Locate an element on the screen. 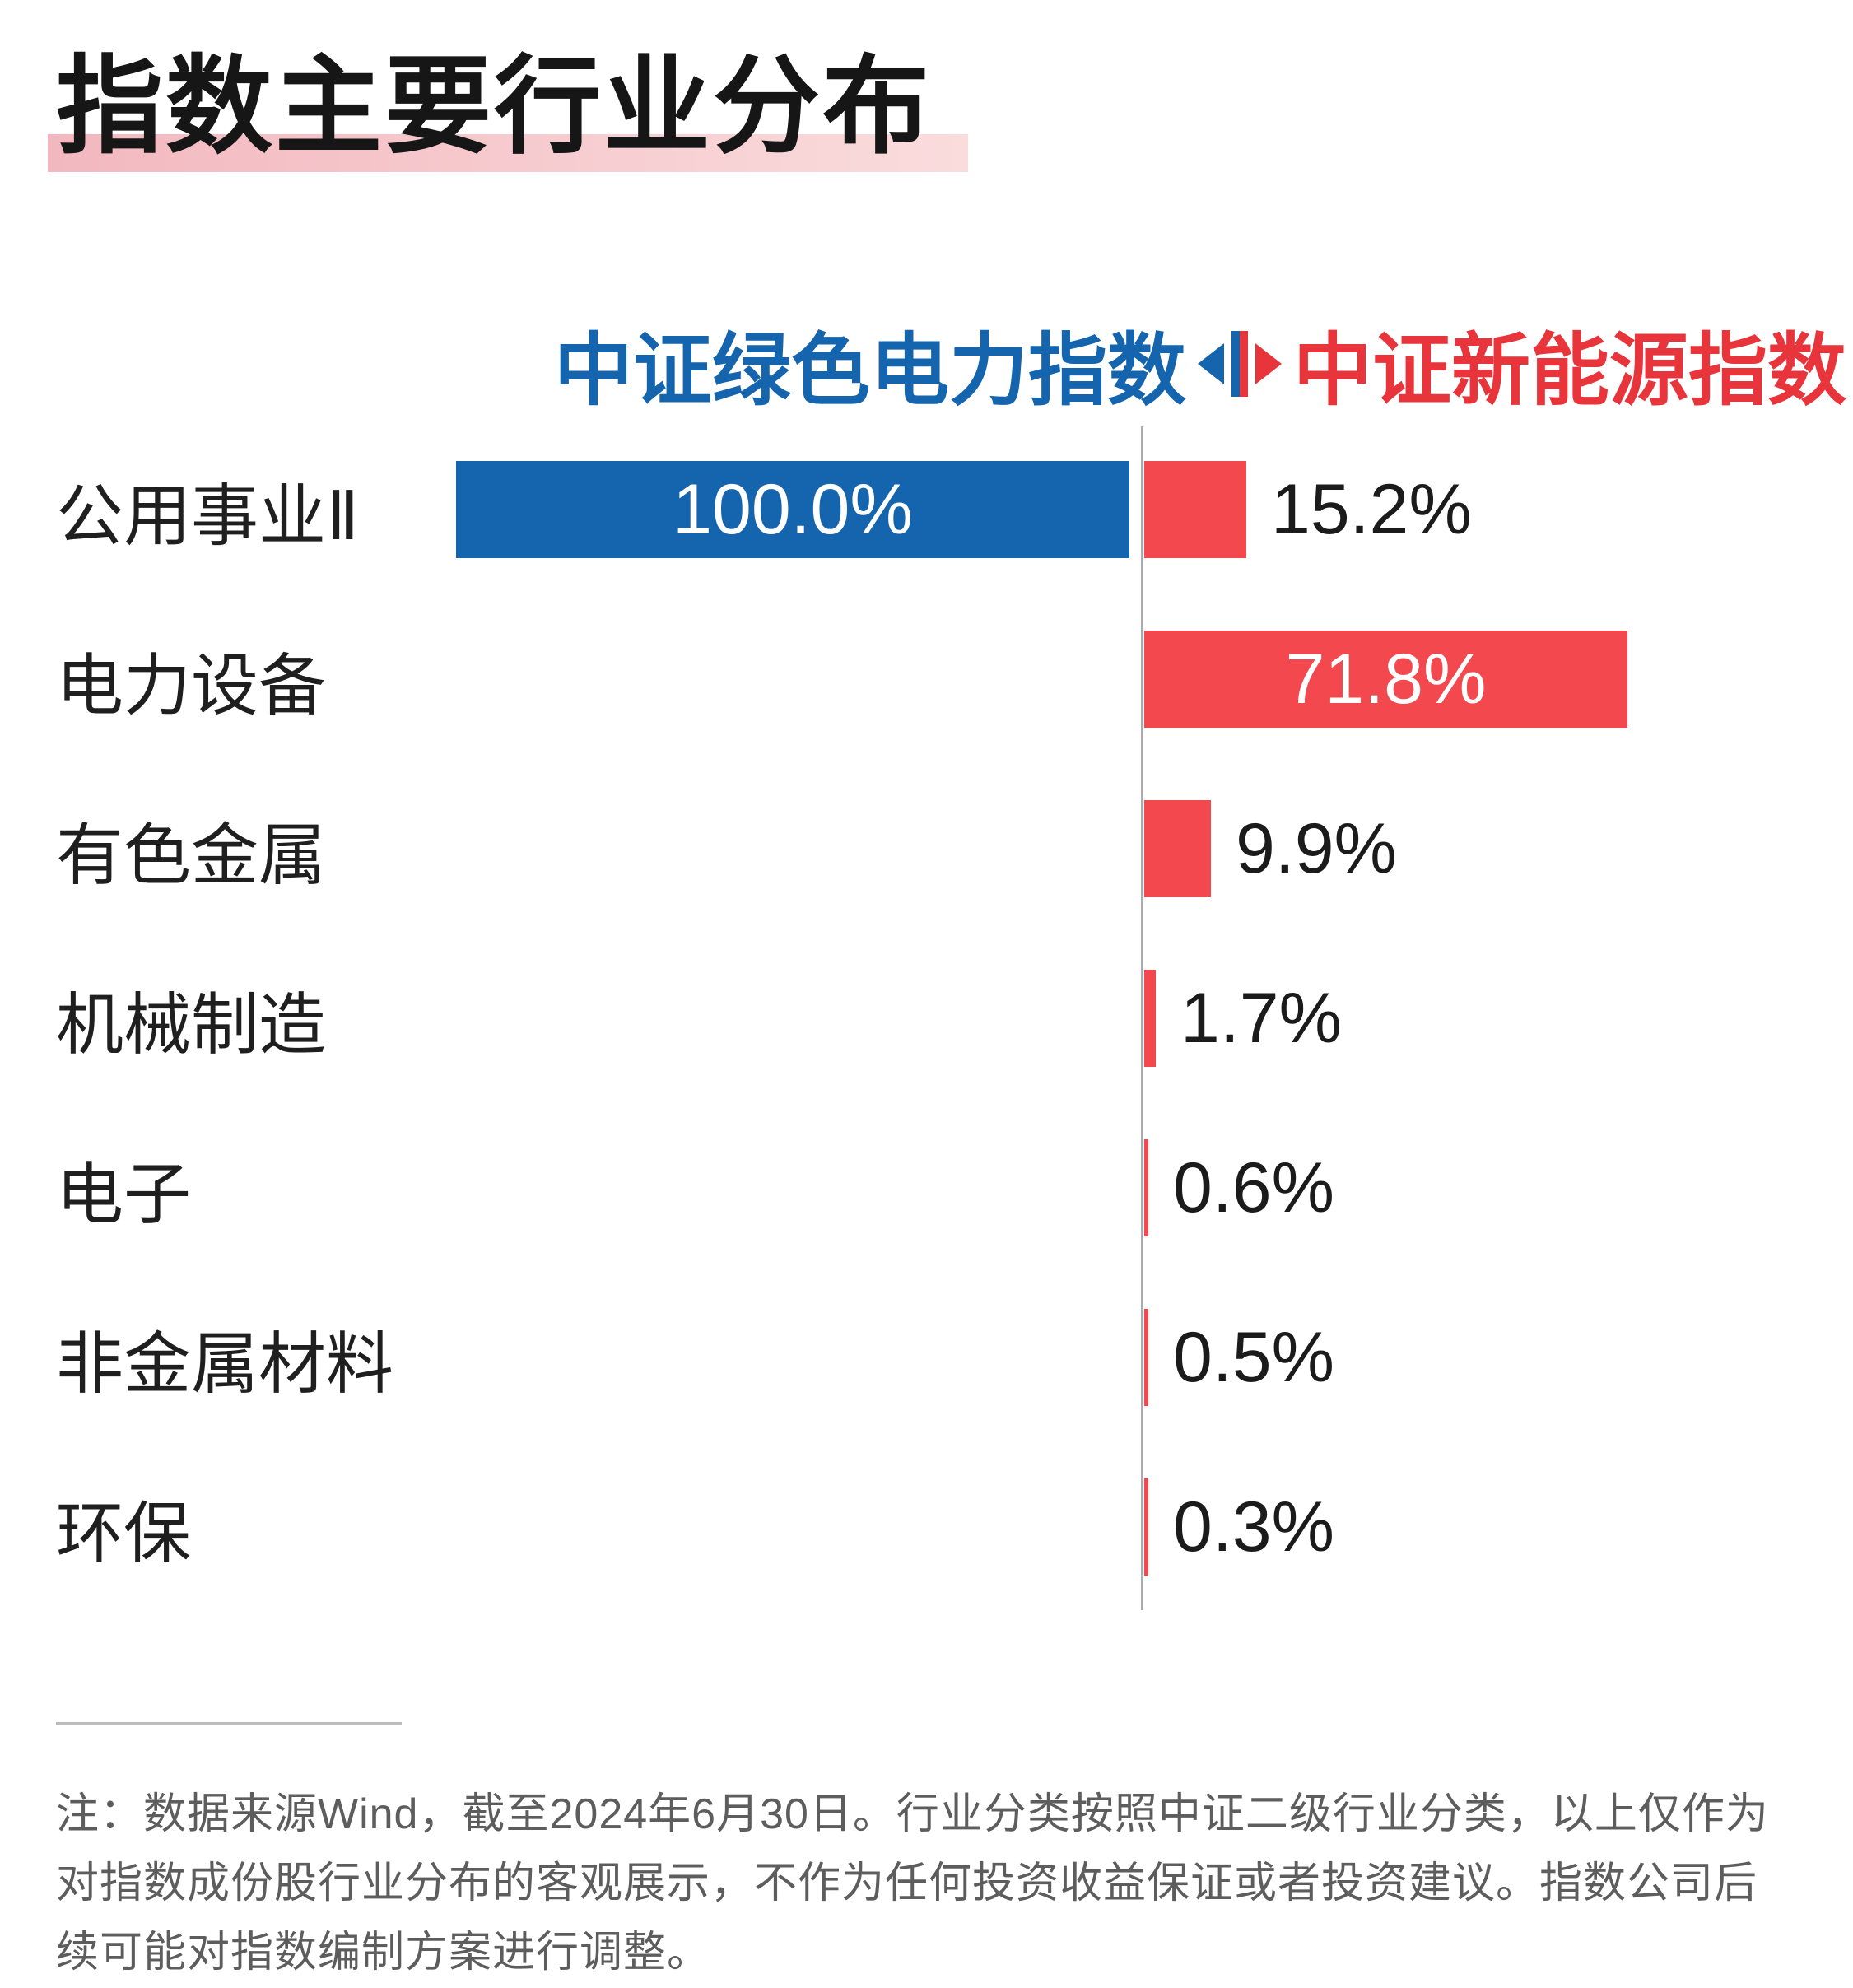  footer-divider is located at coordinates (229, 1723).